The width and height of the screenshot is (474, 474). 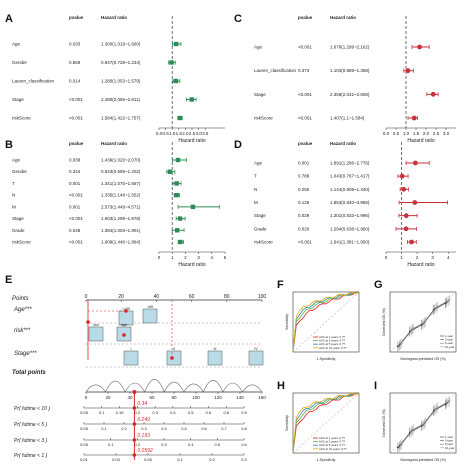 I want to click on row-pvalue: 0.344, so click(x=75, y=171).